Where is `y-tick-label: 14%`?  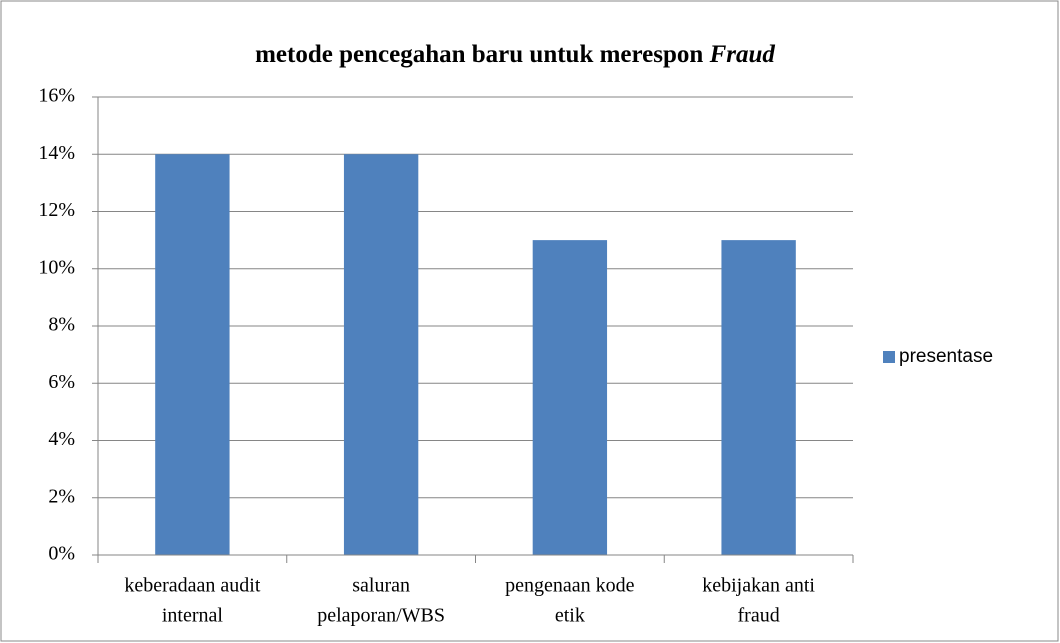 y-tick-label: 14% is located at coordinates (56, 153).